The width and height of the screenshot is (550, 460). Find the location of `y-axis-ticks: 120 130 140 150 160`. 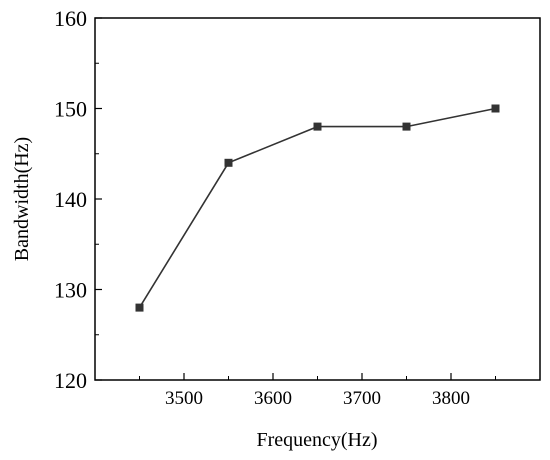

y-axis-ticks: 120 130 140 150 160 is located at coordinates (78, 199).